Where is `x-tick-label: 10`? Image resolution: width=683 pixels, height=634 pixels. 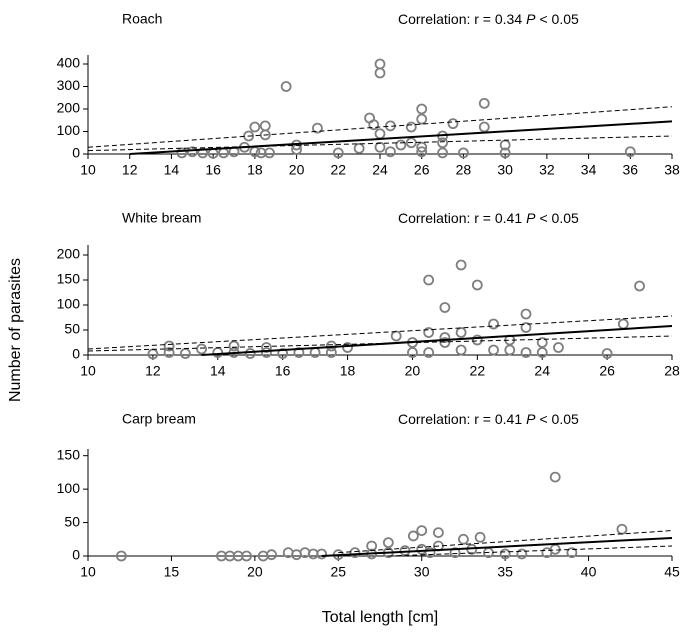
x-tick-label: 10 is located at coordinates (88, 371).